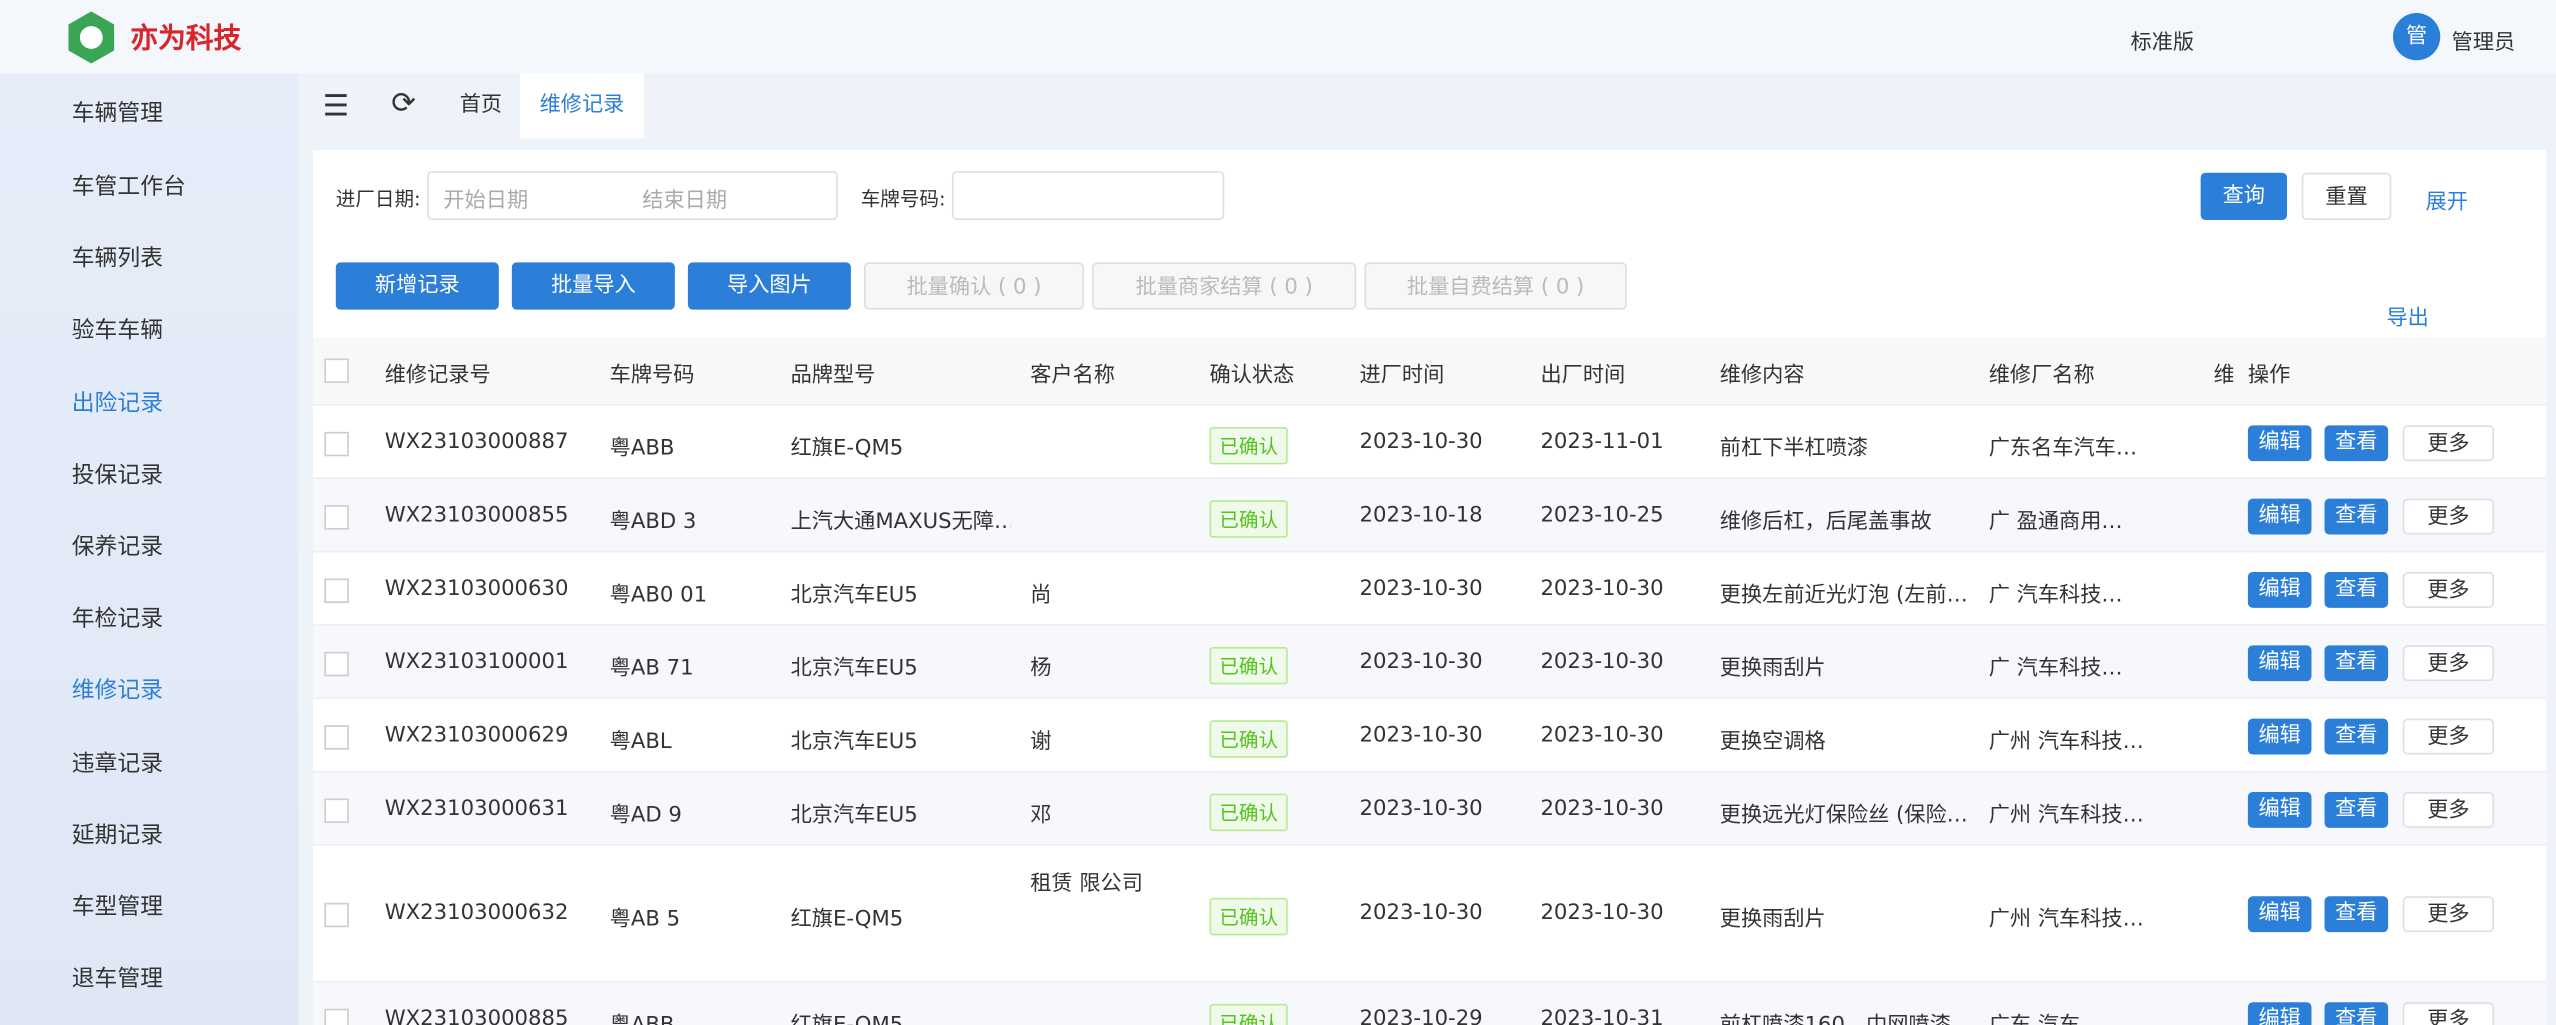 The width and height of the screenshot is (2556, 1025). Describe the element at coordinates (645, 815) in the screenshot. I see `cell: 粤AD 9` at that location.